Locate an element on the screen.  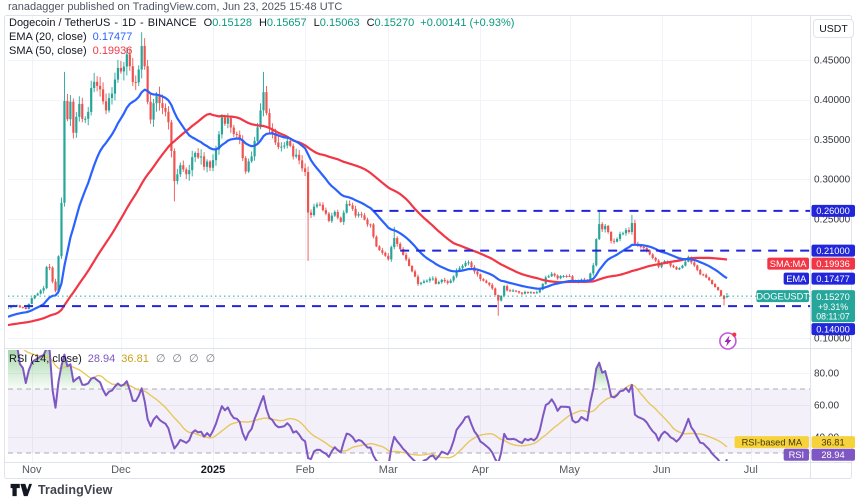
price-scale-currency-button: USDT is located at coordinates (833, 28).